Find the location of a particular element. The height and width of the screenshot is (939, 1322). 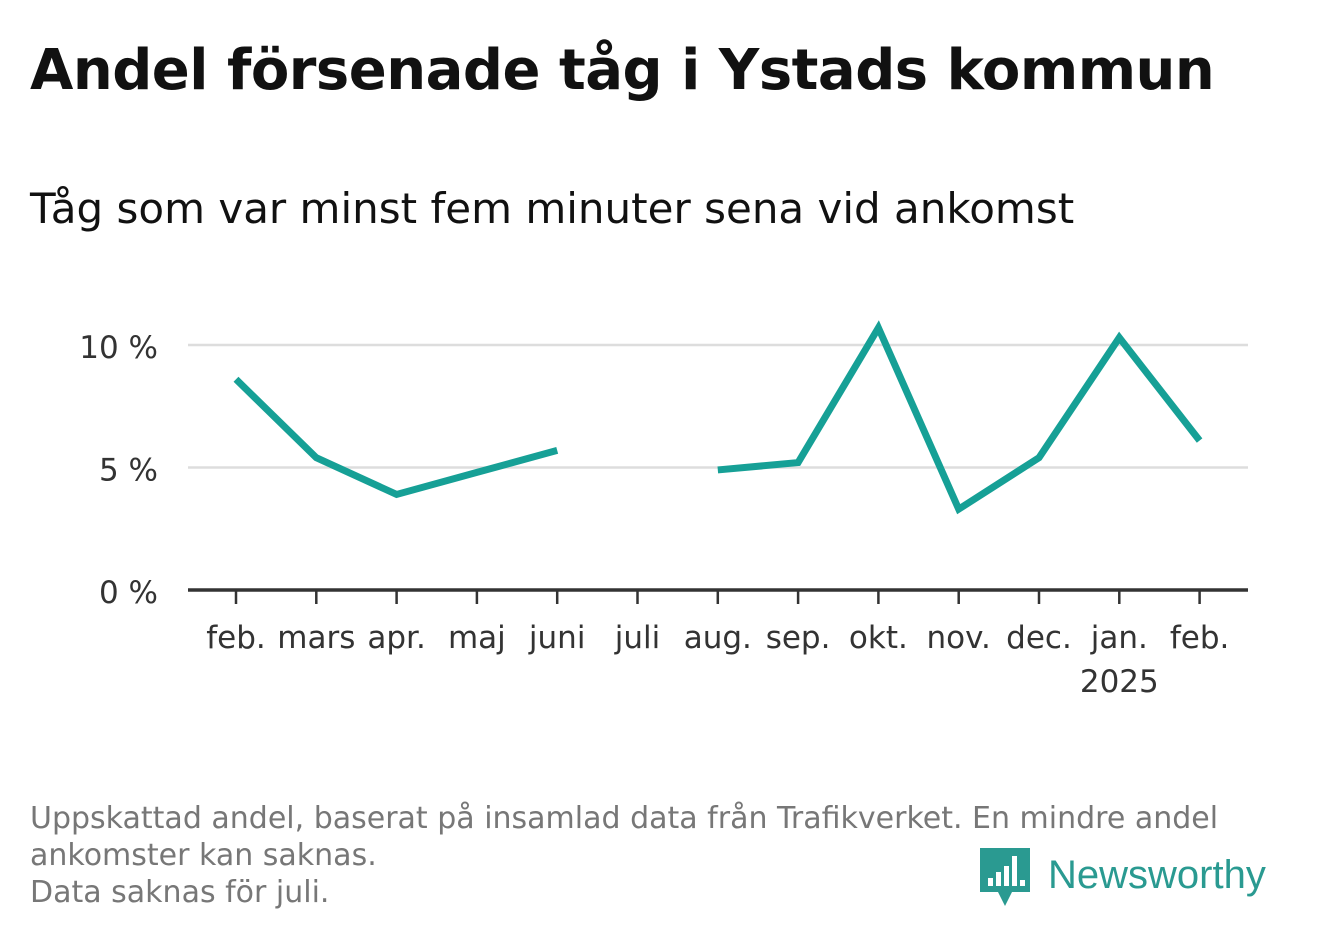

x-tick-label: nov. is located at coordinates (958, 638).